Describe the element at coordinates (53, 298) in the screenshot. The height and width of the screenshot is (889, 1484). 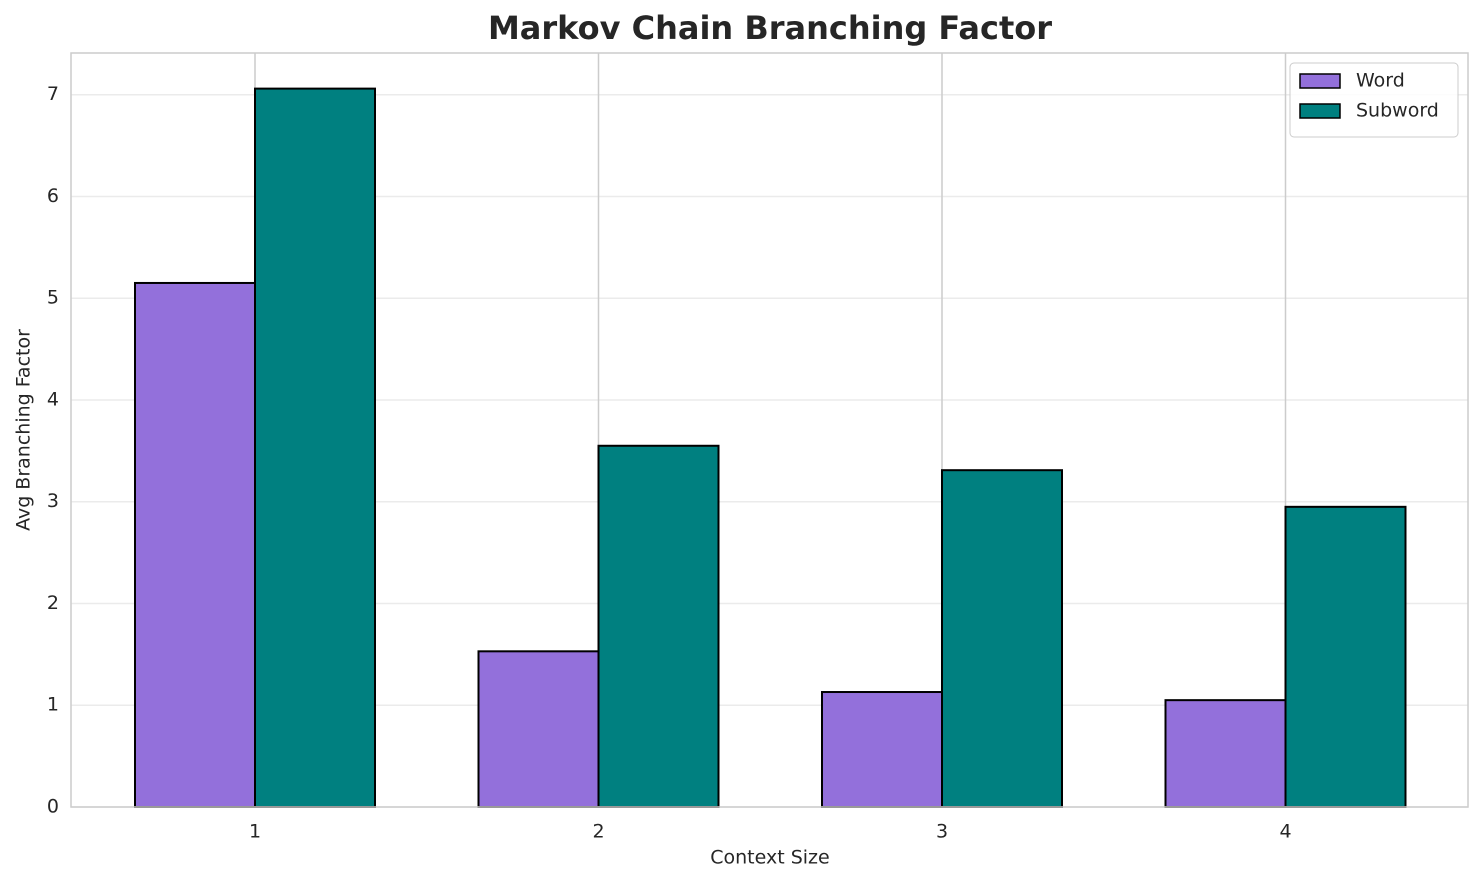
I see `y-tick-label: 5` at that location.